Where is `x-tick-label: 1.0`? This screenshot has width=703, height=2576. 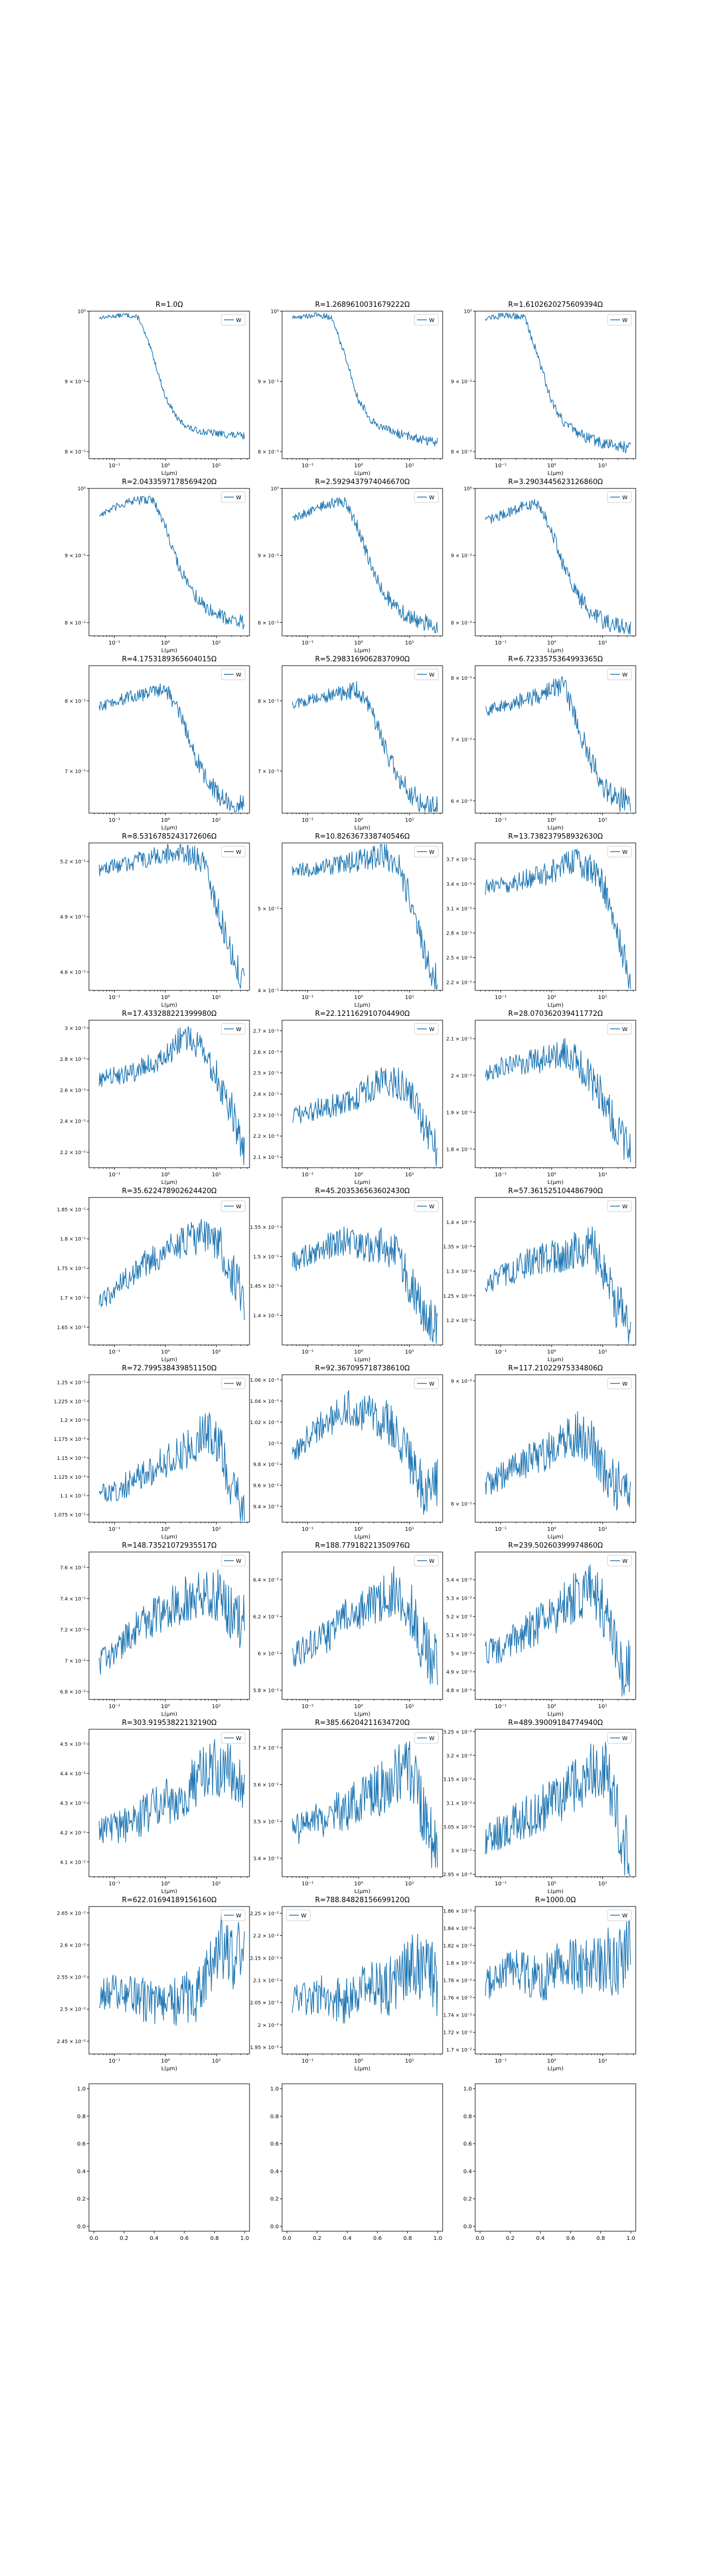
x-tick-label: 1.0 is located at coordinates (244, 2239).